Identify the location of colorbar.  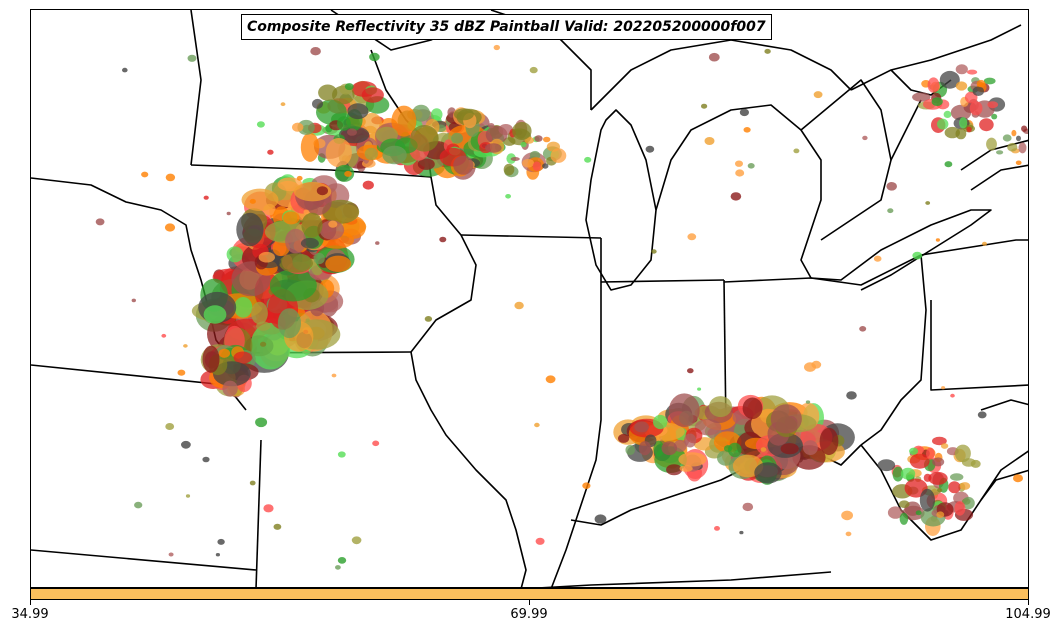
(529, 594).